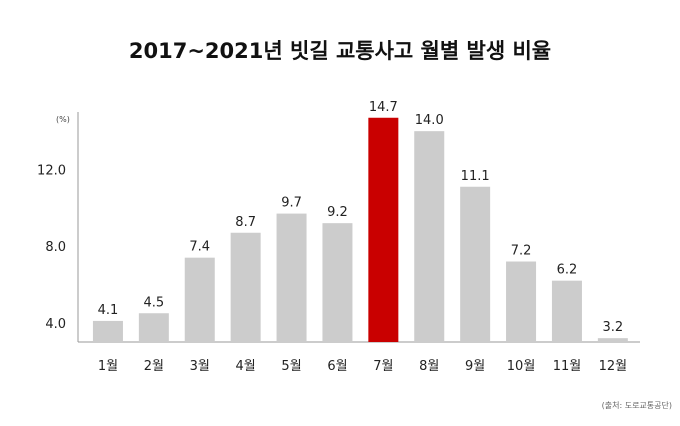 This screenshot has height=426, width=680. What do you see at coordinates (613, 327) in the screenshot?
I see `data-label: 3.2` at bounding box center [613, 327].